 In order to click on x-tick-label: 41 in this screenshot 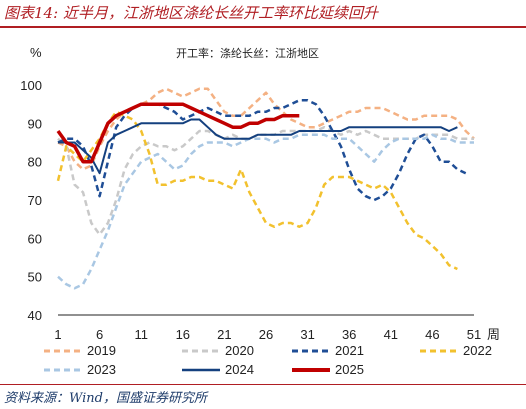, I will do `click(391, 334)`.